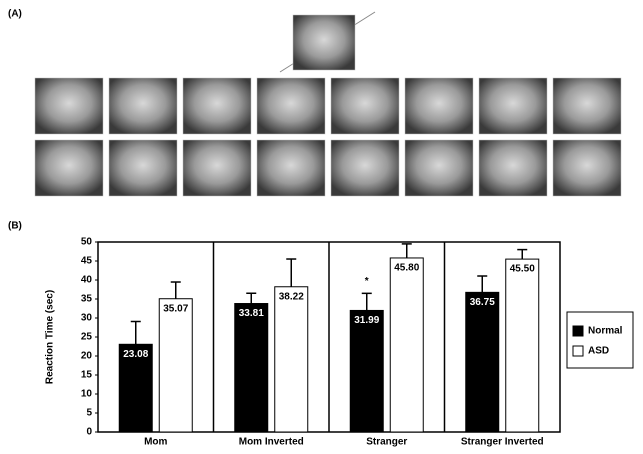 This screenshot has width=643, height=454. I want to click on y-tick-label: 25, so click(87, 337).